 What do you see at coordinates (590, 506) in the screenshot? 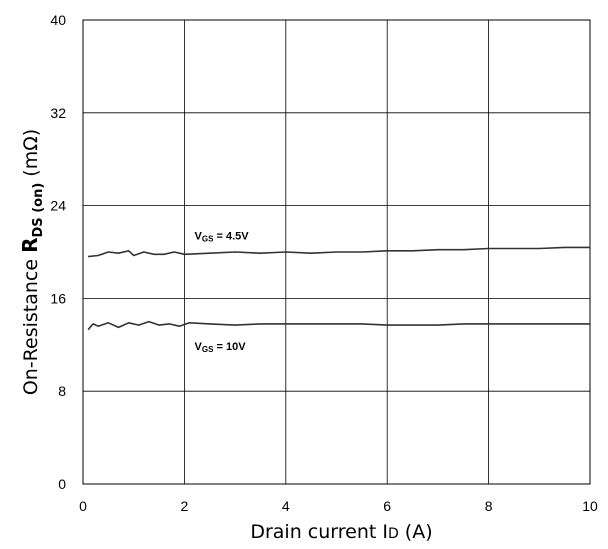
I see `x-tick-label: 10` at bounding box center [590, 506].